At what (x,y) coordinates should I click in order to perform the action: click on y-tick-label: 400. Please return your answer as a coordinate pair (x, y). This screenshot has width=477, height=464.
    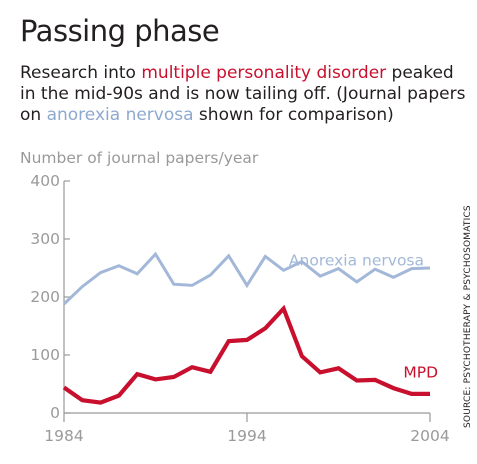
    Looking at the image, I should click on (45, 181).